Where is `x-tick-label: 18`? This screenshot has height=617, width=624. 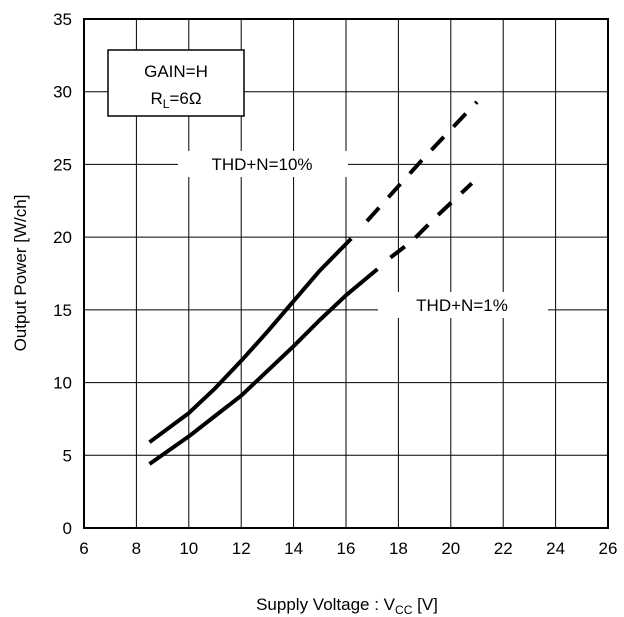
x-tick-label: 18 is located at coordinates (398, 548).